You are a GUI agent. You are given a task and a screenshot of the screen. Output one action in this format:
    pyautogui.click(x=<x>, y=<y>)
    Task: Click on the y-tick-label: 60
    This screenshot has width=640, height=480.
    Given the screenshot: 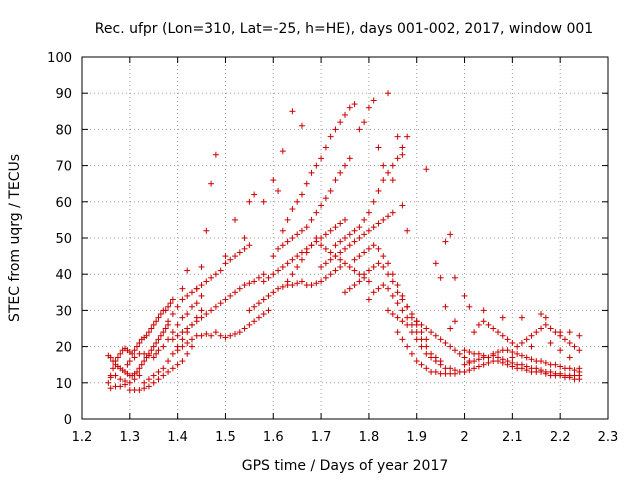 What is the action you would take?
    pyautogui.click(x=63, y=203)
    